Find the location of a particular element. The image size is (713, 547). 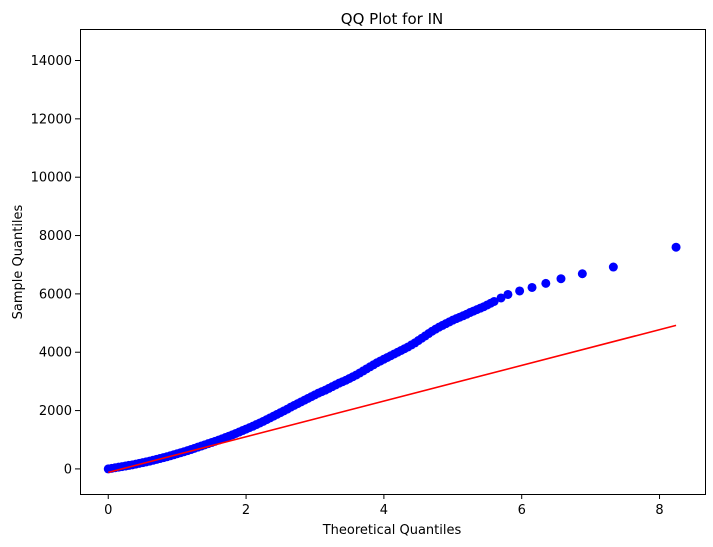

y-tick-label: 10000 is located at coordinates (51, 178).